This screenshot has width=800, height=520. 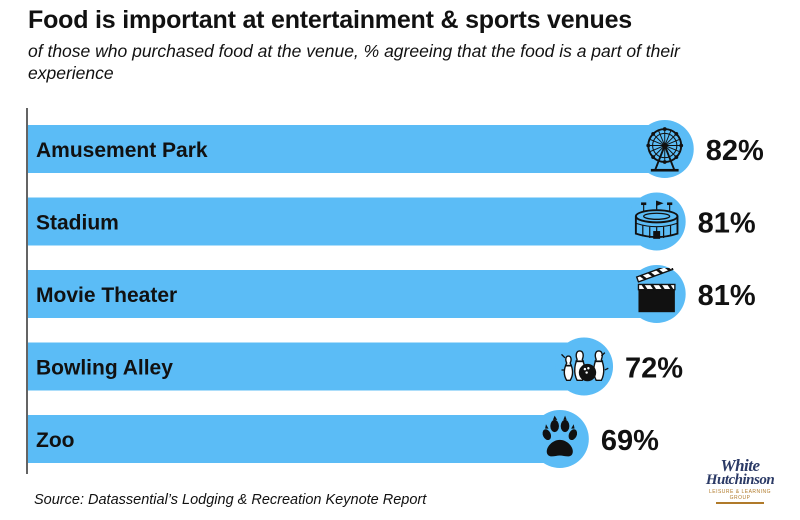 What do you see at coordinates (340, 294) in the screenshot?
I see `bar-movie-theater` at bounding box center [340, 294].